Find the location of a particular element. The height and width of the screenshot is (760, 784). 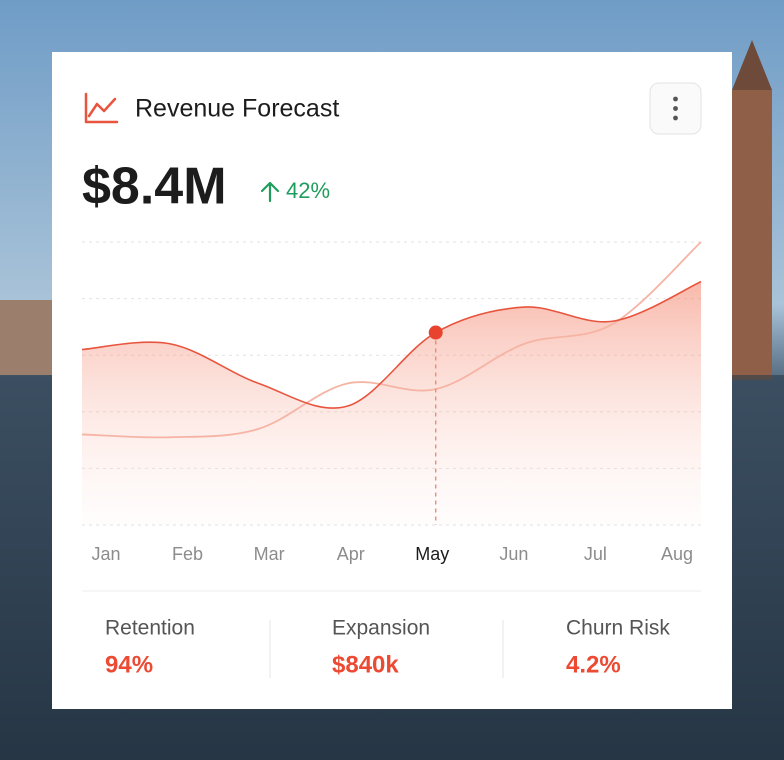

stat-value: 4.2% is located at coordinates (593, 664).